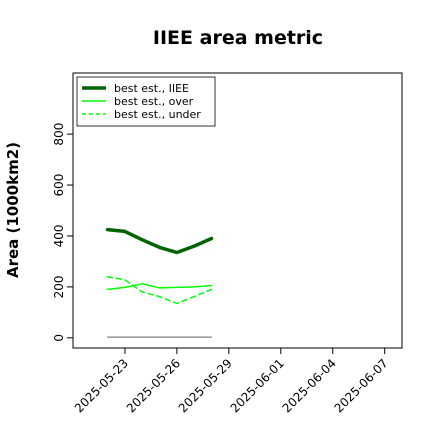 The height and width of the screenshot is (440, 440). Describe the element at coordinates (154, 101) in the screenshot. I see `legend-label-over: best est., over` at that location.